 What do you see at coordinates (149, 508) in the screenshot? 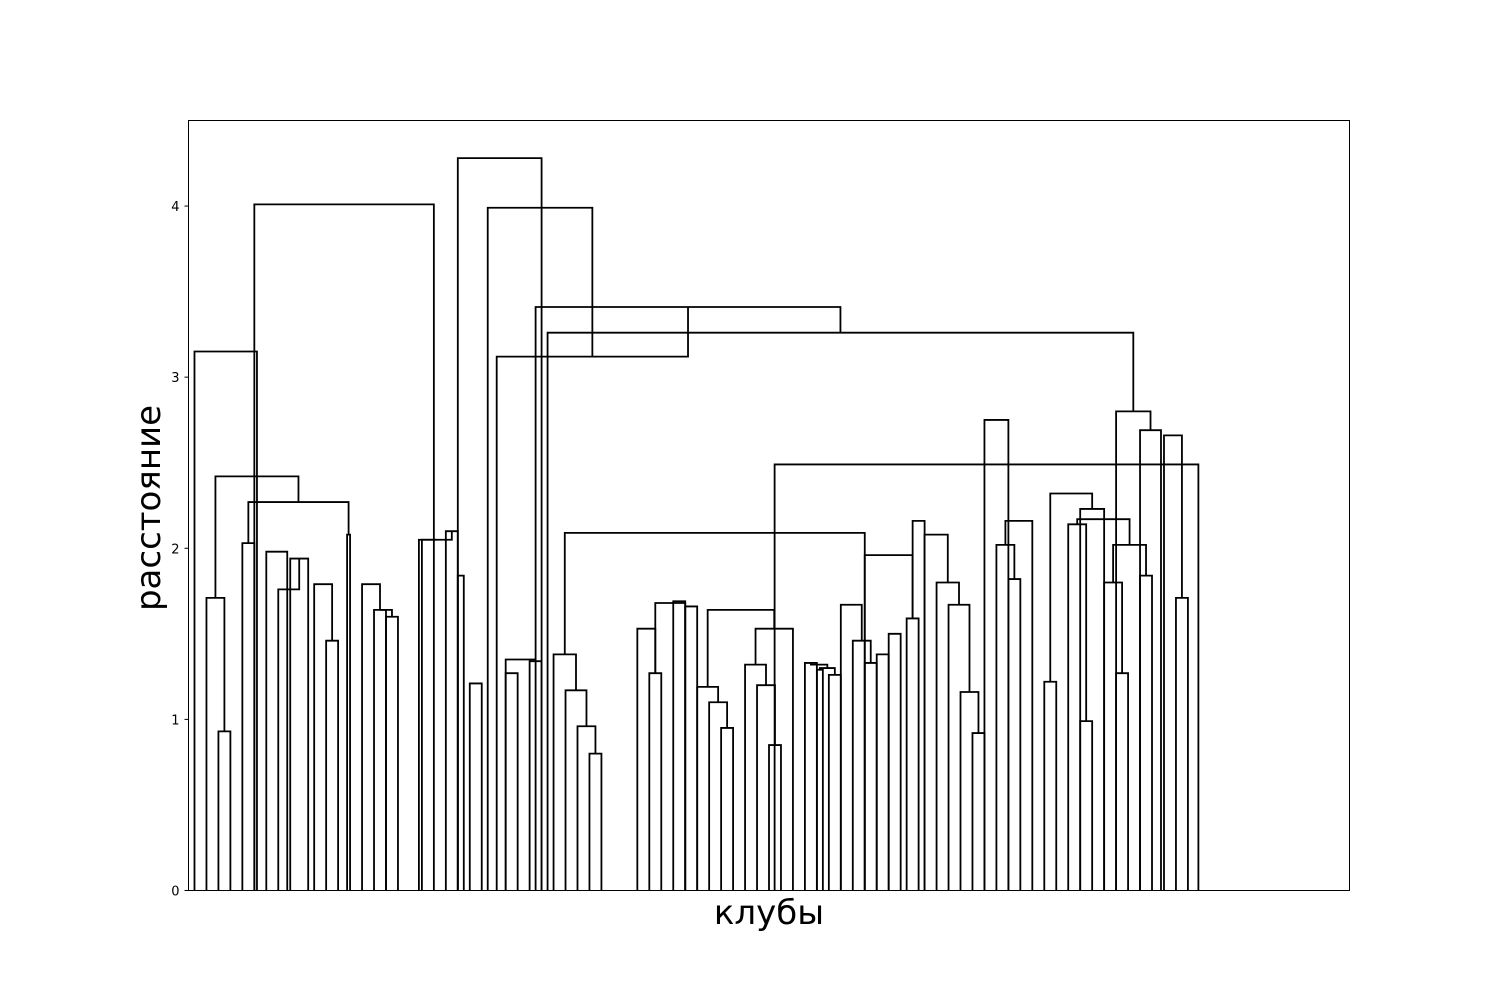
I see `y-axis-label: расстояние` at bounding box center [149, 508].